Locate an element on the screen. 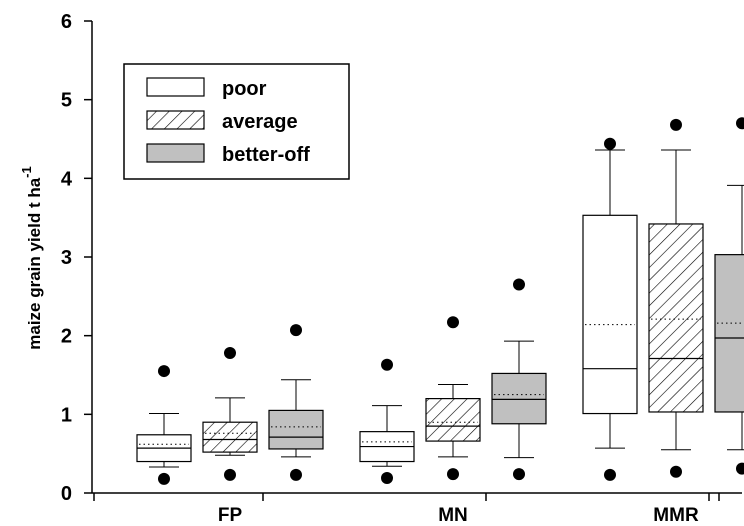 Image resolution: width=744 pixels, height=526 pixels. outlier-high-average-MMR is located at coordinates (676, 124).